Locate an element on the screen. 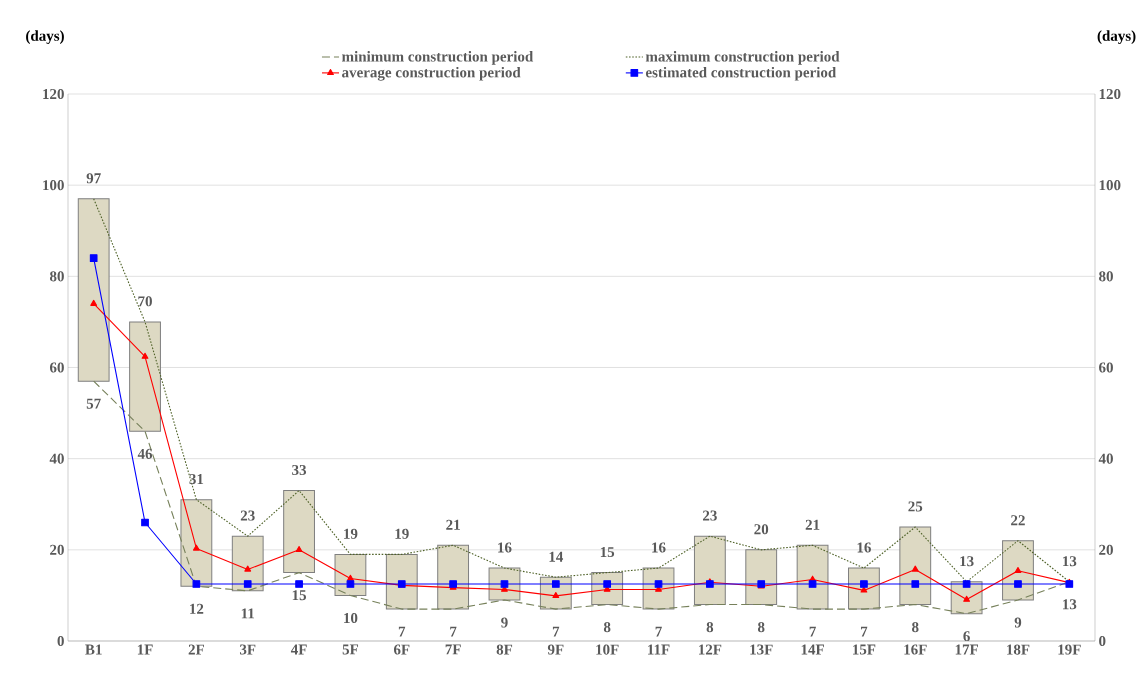  y2-tick-label: 100 is located at coordinates (1110, 185).